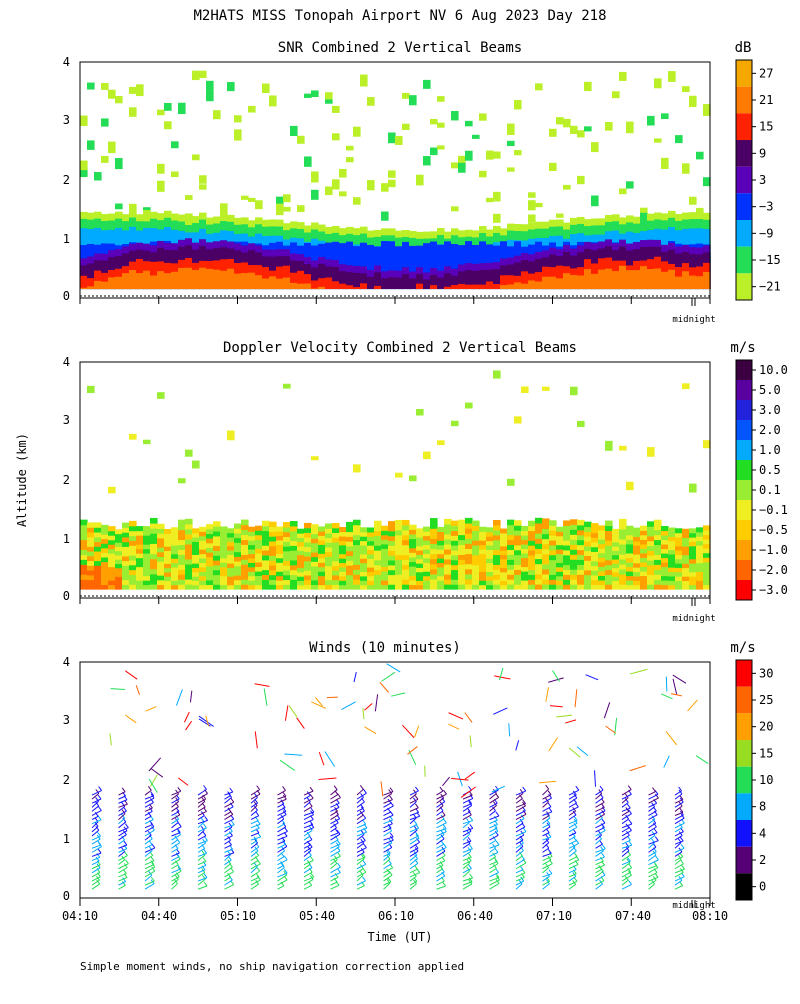 The width and height of the screenshot is (800, 1004). Describe the element at coordinates (744, 570) in the screenshot. I see `colorbar-swatch` at that location.